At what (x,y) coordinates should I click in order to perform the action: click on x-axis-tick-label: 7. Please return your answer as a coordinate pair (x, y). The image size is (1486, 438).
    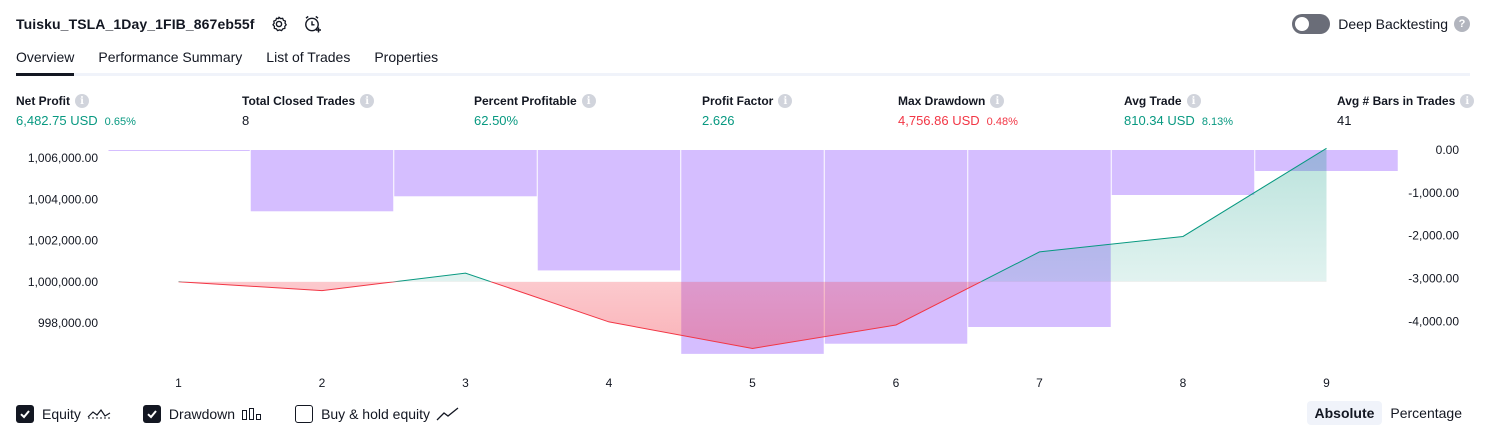
    Looking at the image, I should click on (1039, 383).